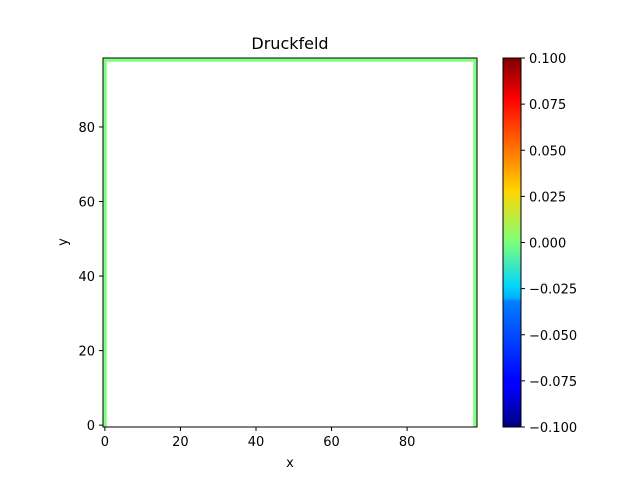 The height and width of the screenshot is (480, 640). What do you see at coordinates (256, 442) in the screenshot?
I see `x-tick-label: 40` at bounding box center [256, 442].